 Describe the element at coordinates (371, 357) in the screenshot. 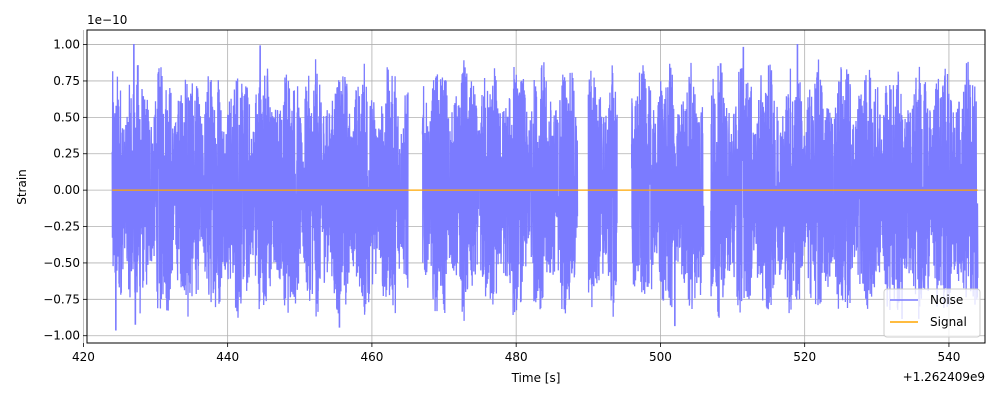

I see `x-tick-label: 460` at that location.